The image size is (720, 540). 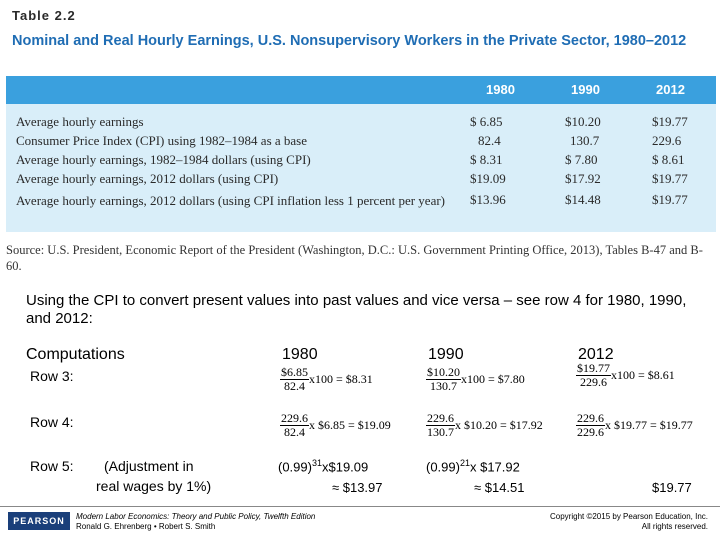 What do you see at coordinates (667, 140) in the screenshot?
I see `row-value: 229.6` at bounding box center [667, 140].